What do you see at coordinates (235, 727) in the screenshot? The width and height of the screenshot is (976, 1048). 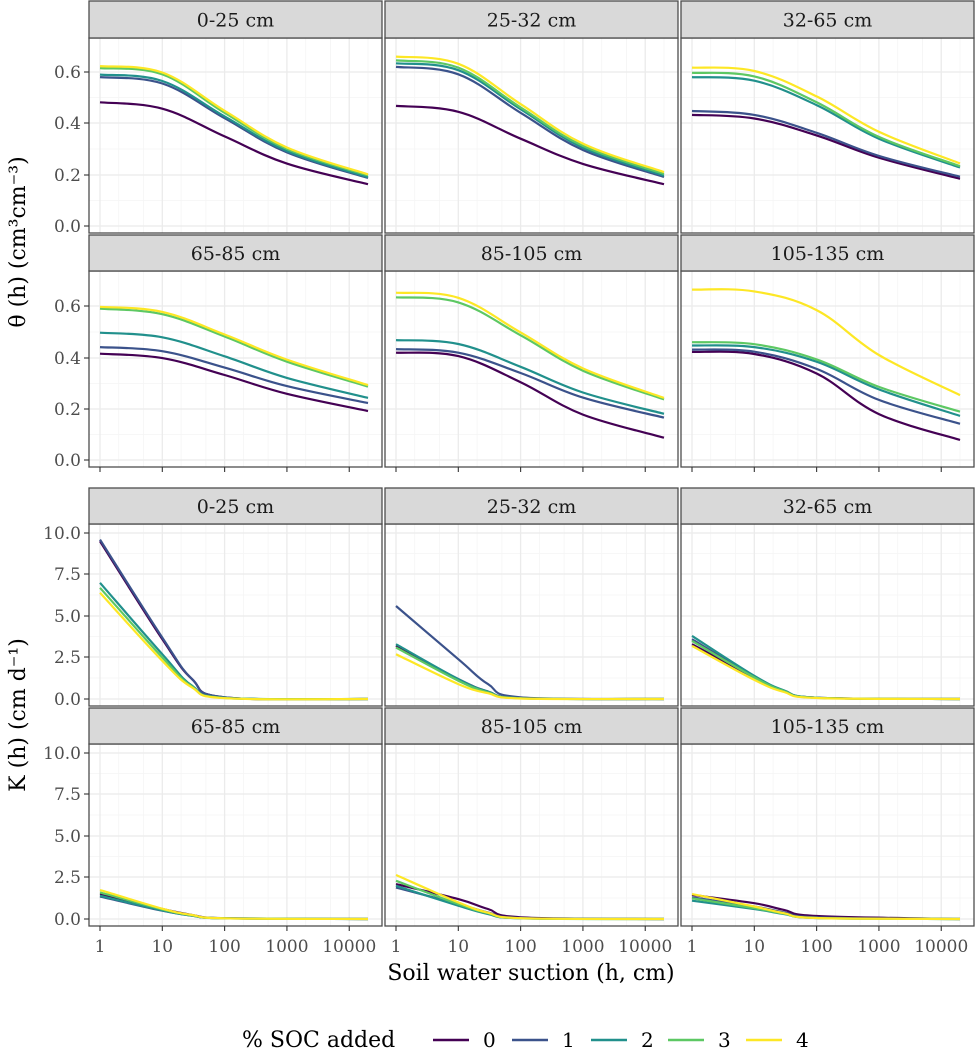 I see `facet-strip-label: 65-85 cm` at bounding box center [235, 727].